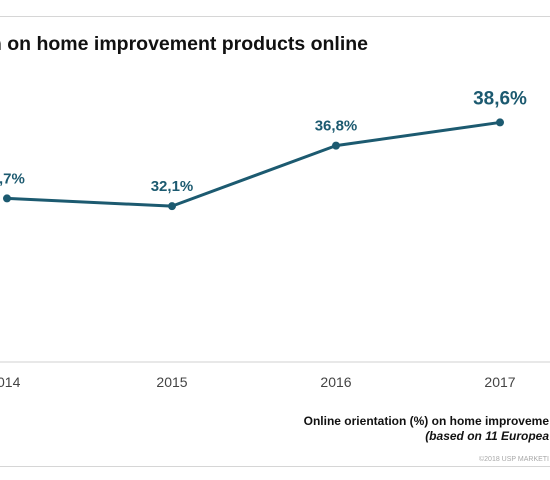 Image resolution: width=550 pixels, height=480 pixels. Describe the element at coordinates (12, 178) in the screenshot. I see `data-label-2014: ,7%` at that location.